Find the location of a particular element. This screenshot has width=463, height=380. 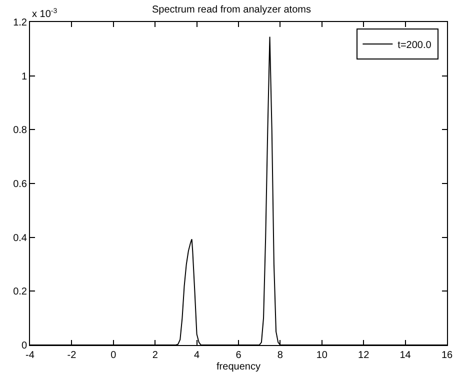

x-tick-label: -4 is located at coordinates (30, 355).